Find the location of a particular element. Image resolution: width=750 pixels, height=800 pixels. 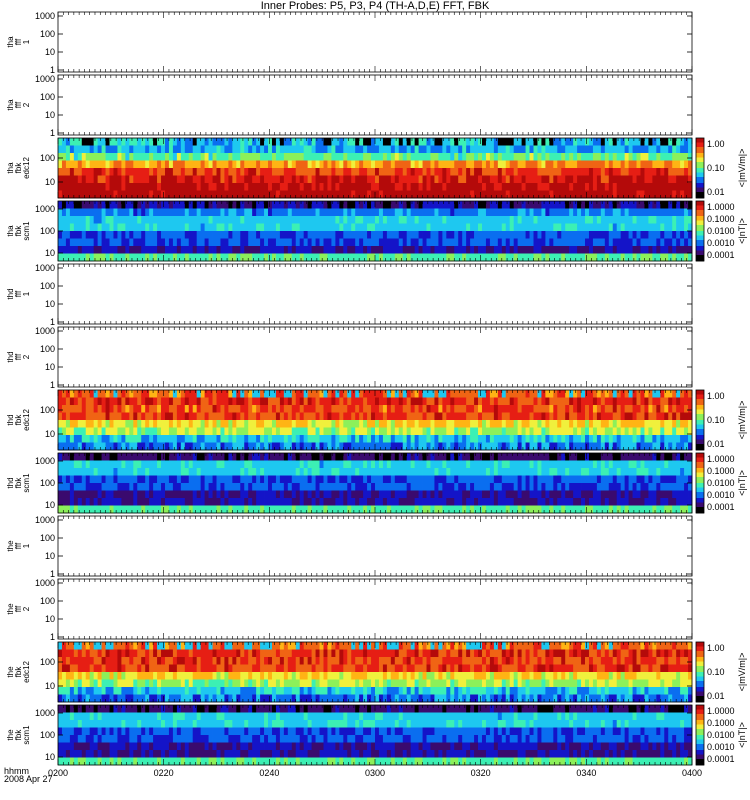

colorbar-tick-label: 0.1000 is located at coordinates (721, 219).